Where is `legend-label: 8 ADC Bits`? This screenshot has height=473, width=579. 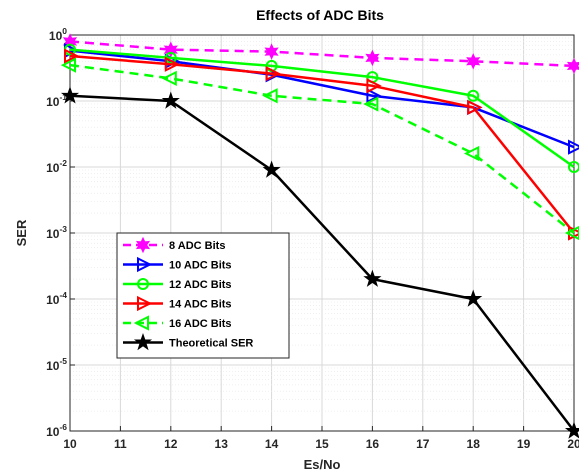
legend-label: 8 ADC Bits is located at coordinates (197, 246).